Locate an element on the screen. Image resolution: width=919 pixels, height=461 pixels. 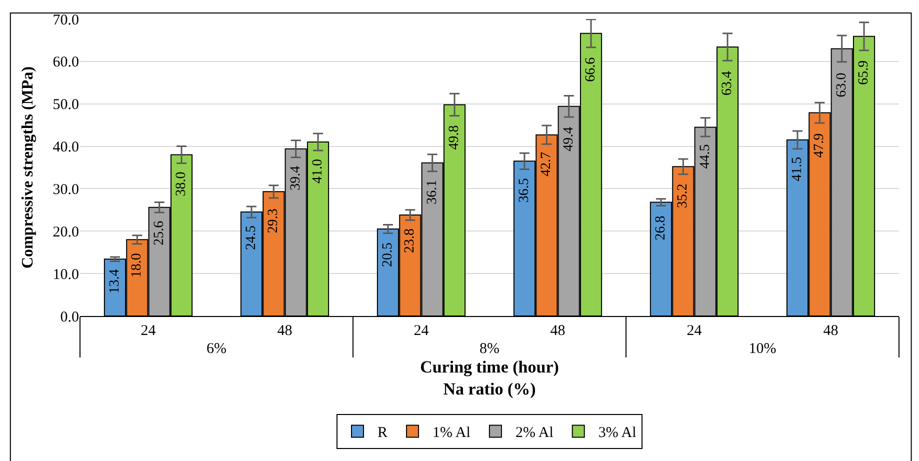
x-axis-title: Curing time (hour) Na ratio (%) is located at coordinates (489, 377).